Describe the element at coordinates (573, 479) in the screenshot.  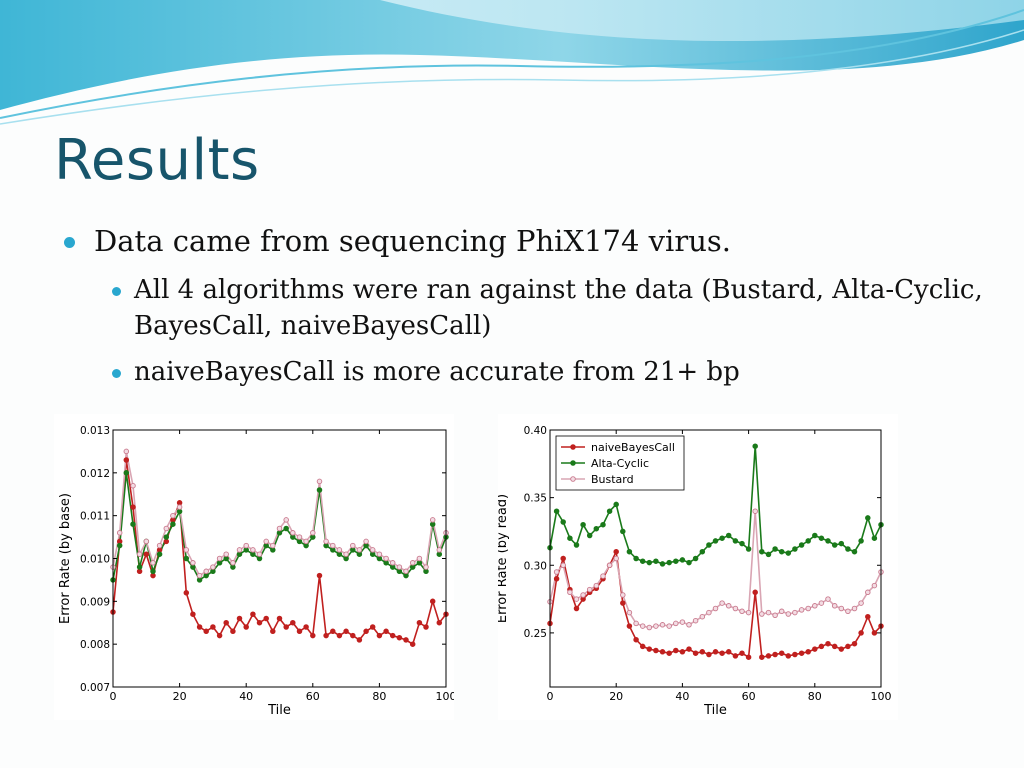
I see `legend-swatch-marker` at that location.